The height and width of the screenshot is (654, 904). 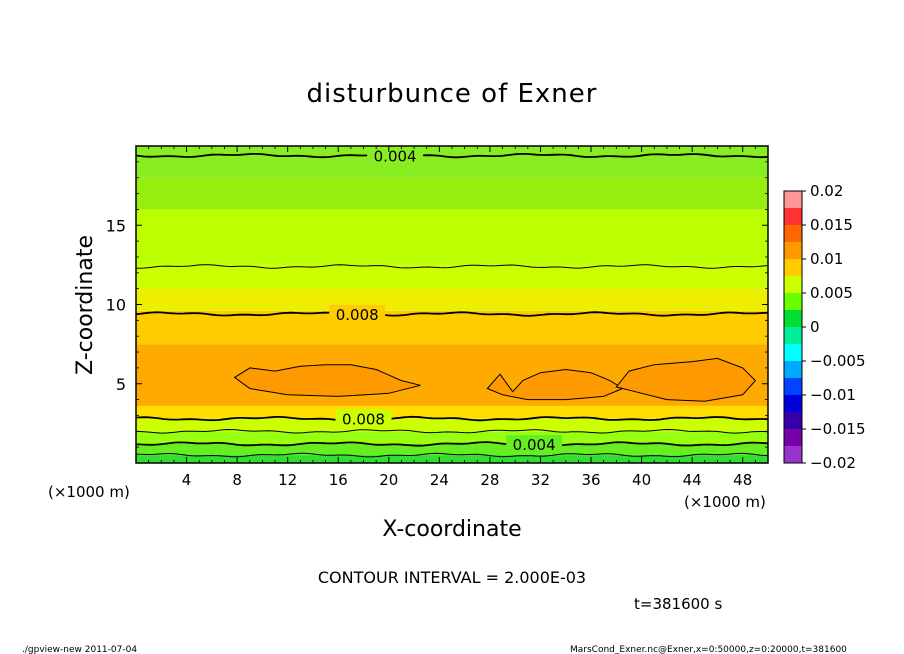 I want to click on x-tick-label-0: 4, so click(x=187, y=480).